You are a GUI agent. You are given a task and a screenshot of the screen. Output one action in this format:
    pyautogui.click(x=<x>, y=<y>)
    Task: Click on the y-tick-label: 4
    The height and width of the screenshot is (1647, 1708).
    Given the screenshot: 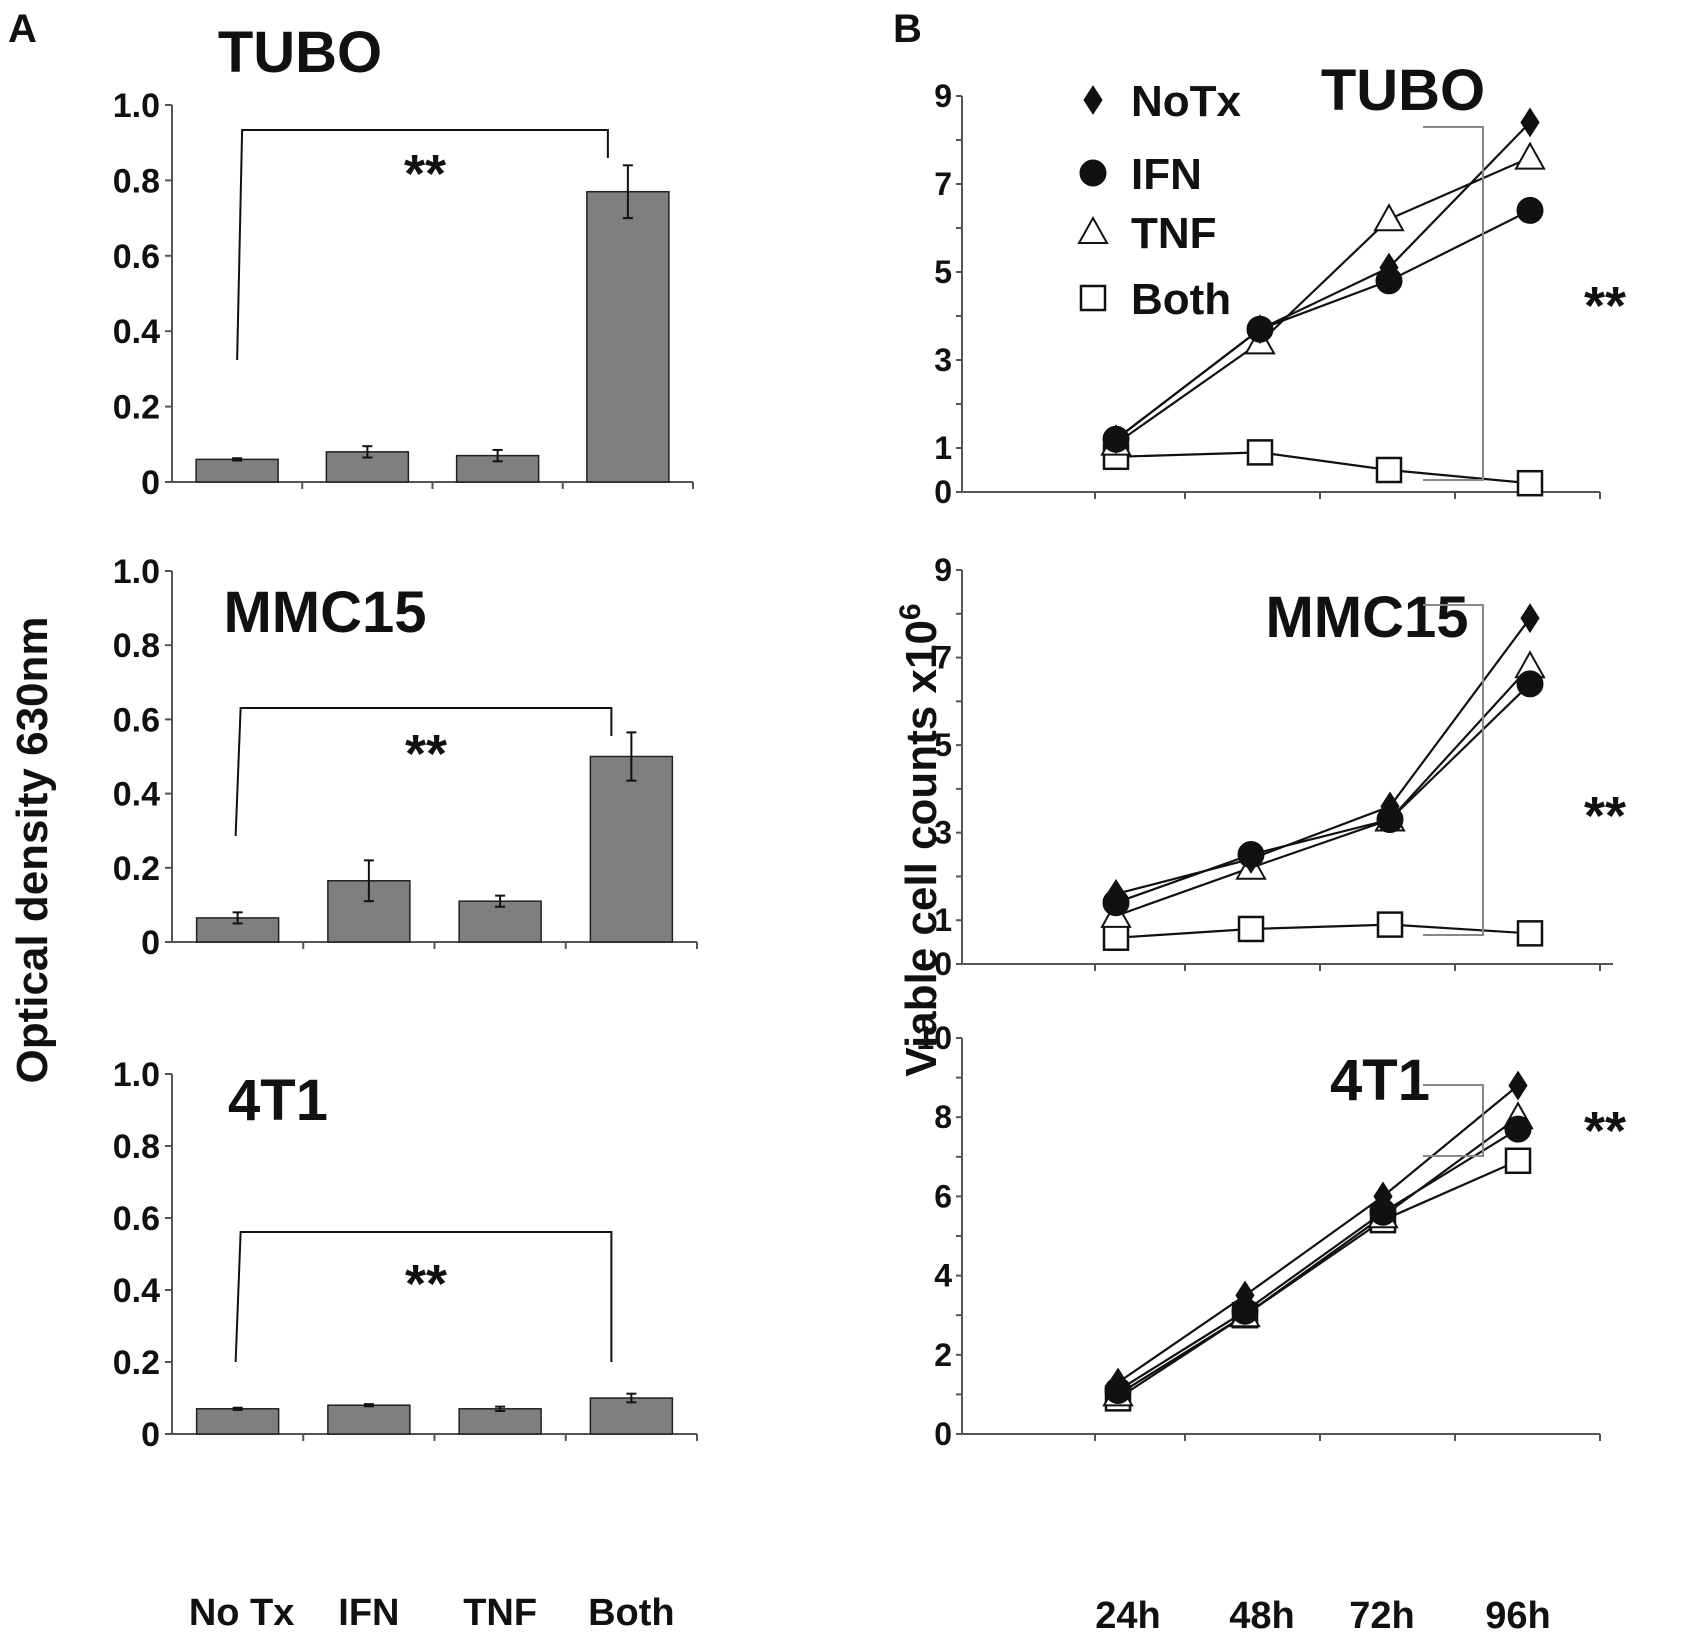 What is the action you would take?
    pyautogui.click(x=943, y=1276)
    